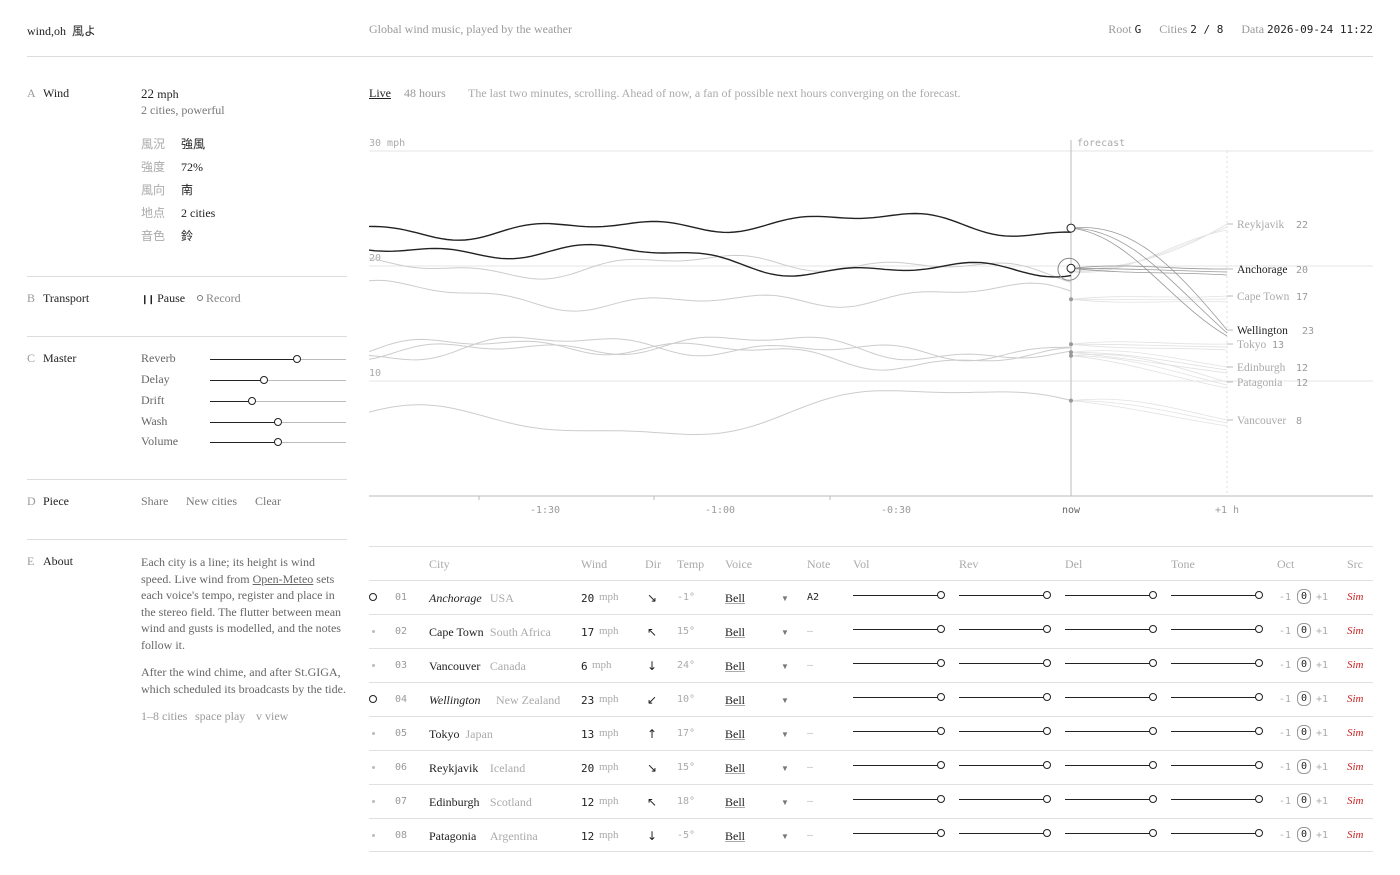 The width and height of the screenshot is (1400, 875). Describe the element at coordinates (1138, 29) in the screenshot. I see `root-value: G` at that location.